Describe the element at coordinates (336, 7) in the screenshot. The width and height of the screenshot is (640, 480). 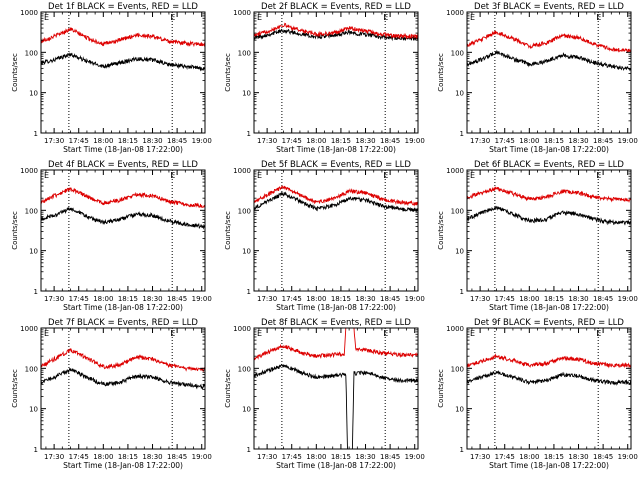
I see `panel-title: Det 2f BLACK = Events, RED = LLD` at that location.